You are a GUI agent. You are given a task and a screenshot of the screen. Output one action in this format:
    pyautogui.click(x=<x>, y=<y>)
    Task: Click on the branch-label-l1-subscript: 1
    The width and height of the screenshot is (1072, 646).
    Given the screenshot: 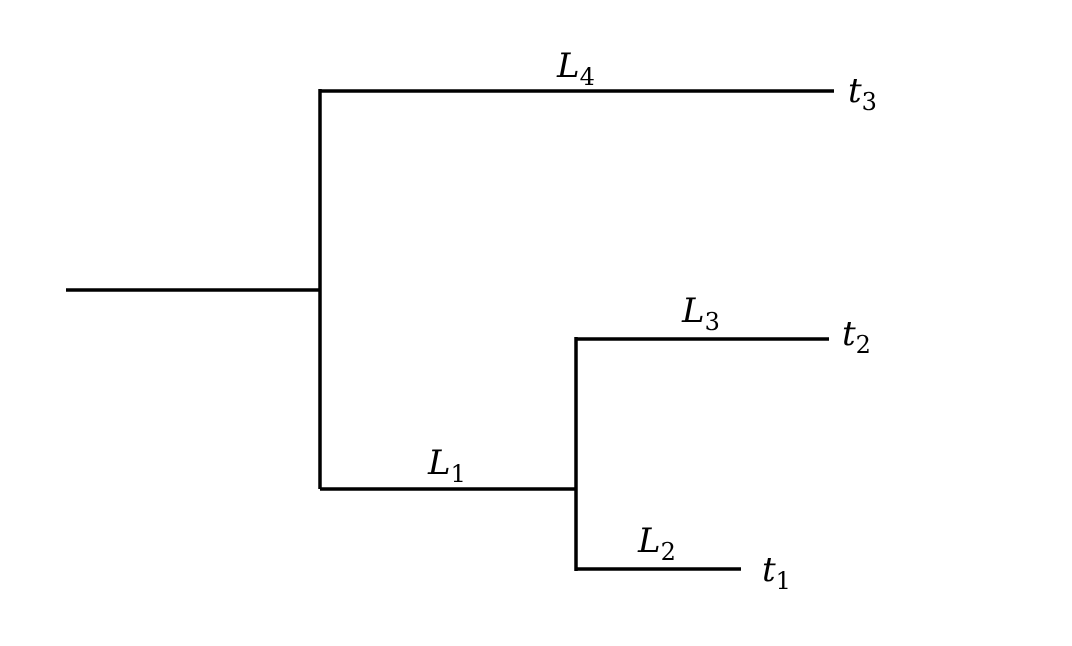 What is the action you would take?
    pyautogui.click(x=458, y=474)
    